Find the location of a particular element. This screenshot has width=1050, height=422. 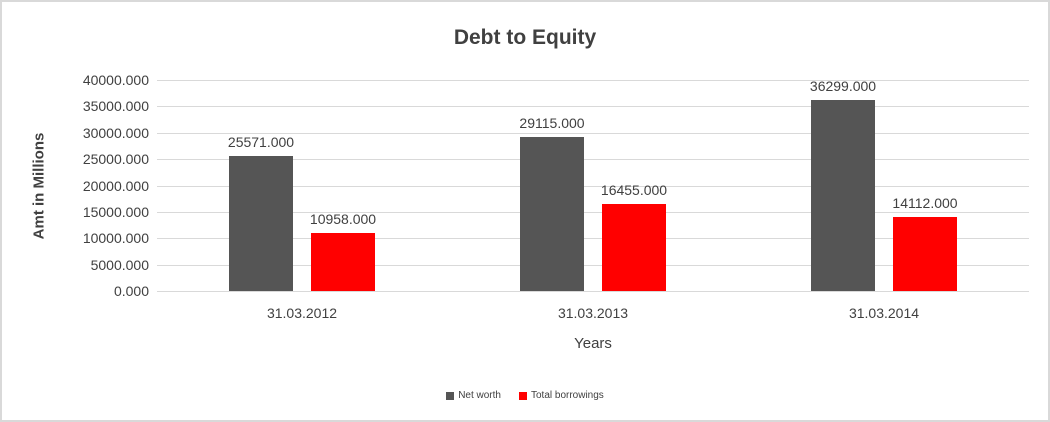

y-tick-label: 20000.000 is located at coordinates (115, 186).